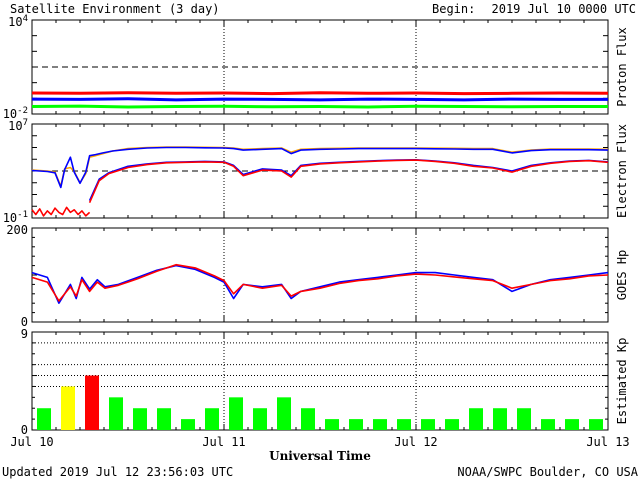  Describe the element at coordinates (319, 106) in the screenshot. I see `series-line-green` at that location.